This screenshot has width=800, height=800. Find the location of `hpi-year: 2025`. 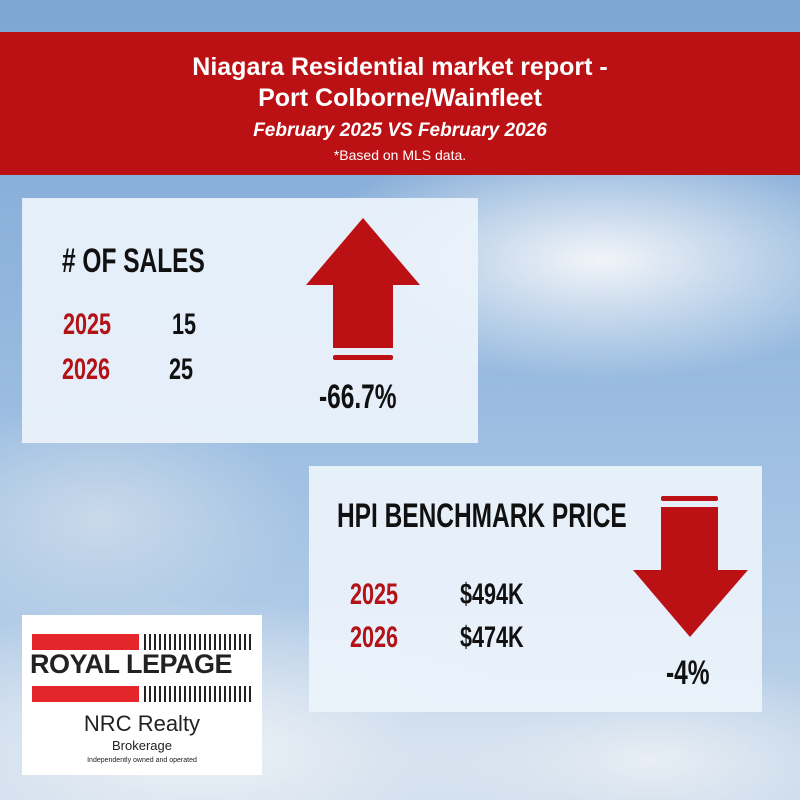

hpi-year: 2025 is located at coordinates (374, 594).